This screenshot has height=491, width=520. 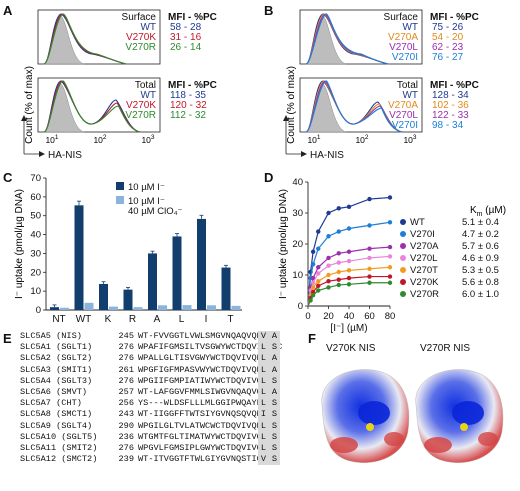 I want to click on alignment-row-name: SLC5A3 (SMIT1), so click(x=56, y=369).